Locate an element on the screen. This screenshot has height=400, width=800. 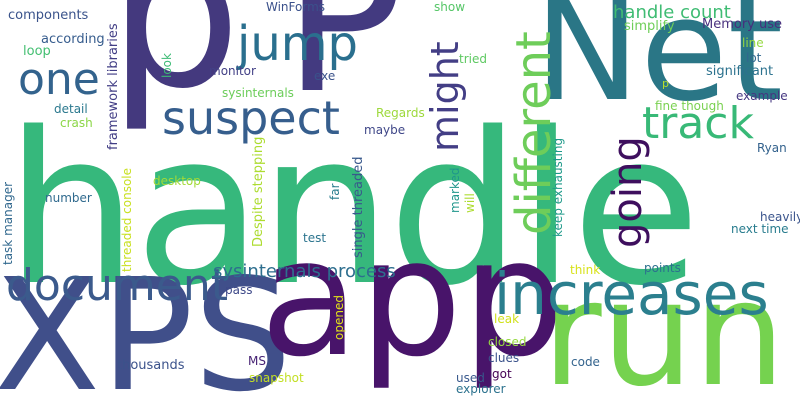
word-closed: closed is located at coordinates (507, 342).